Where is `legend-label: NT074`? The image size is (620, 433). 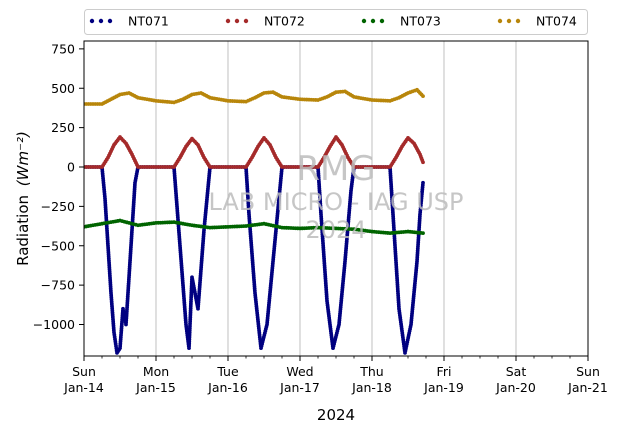
legend-label: NT074 is located at coordinates (556, 21).